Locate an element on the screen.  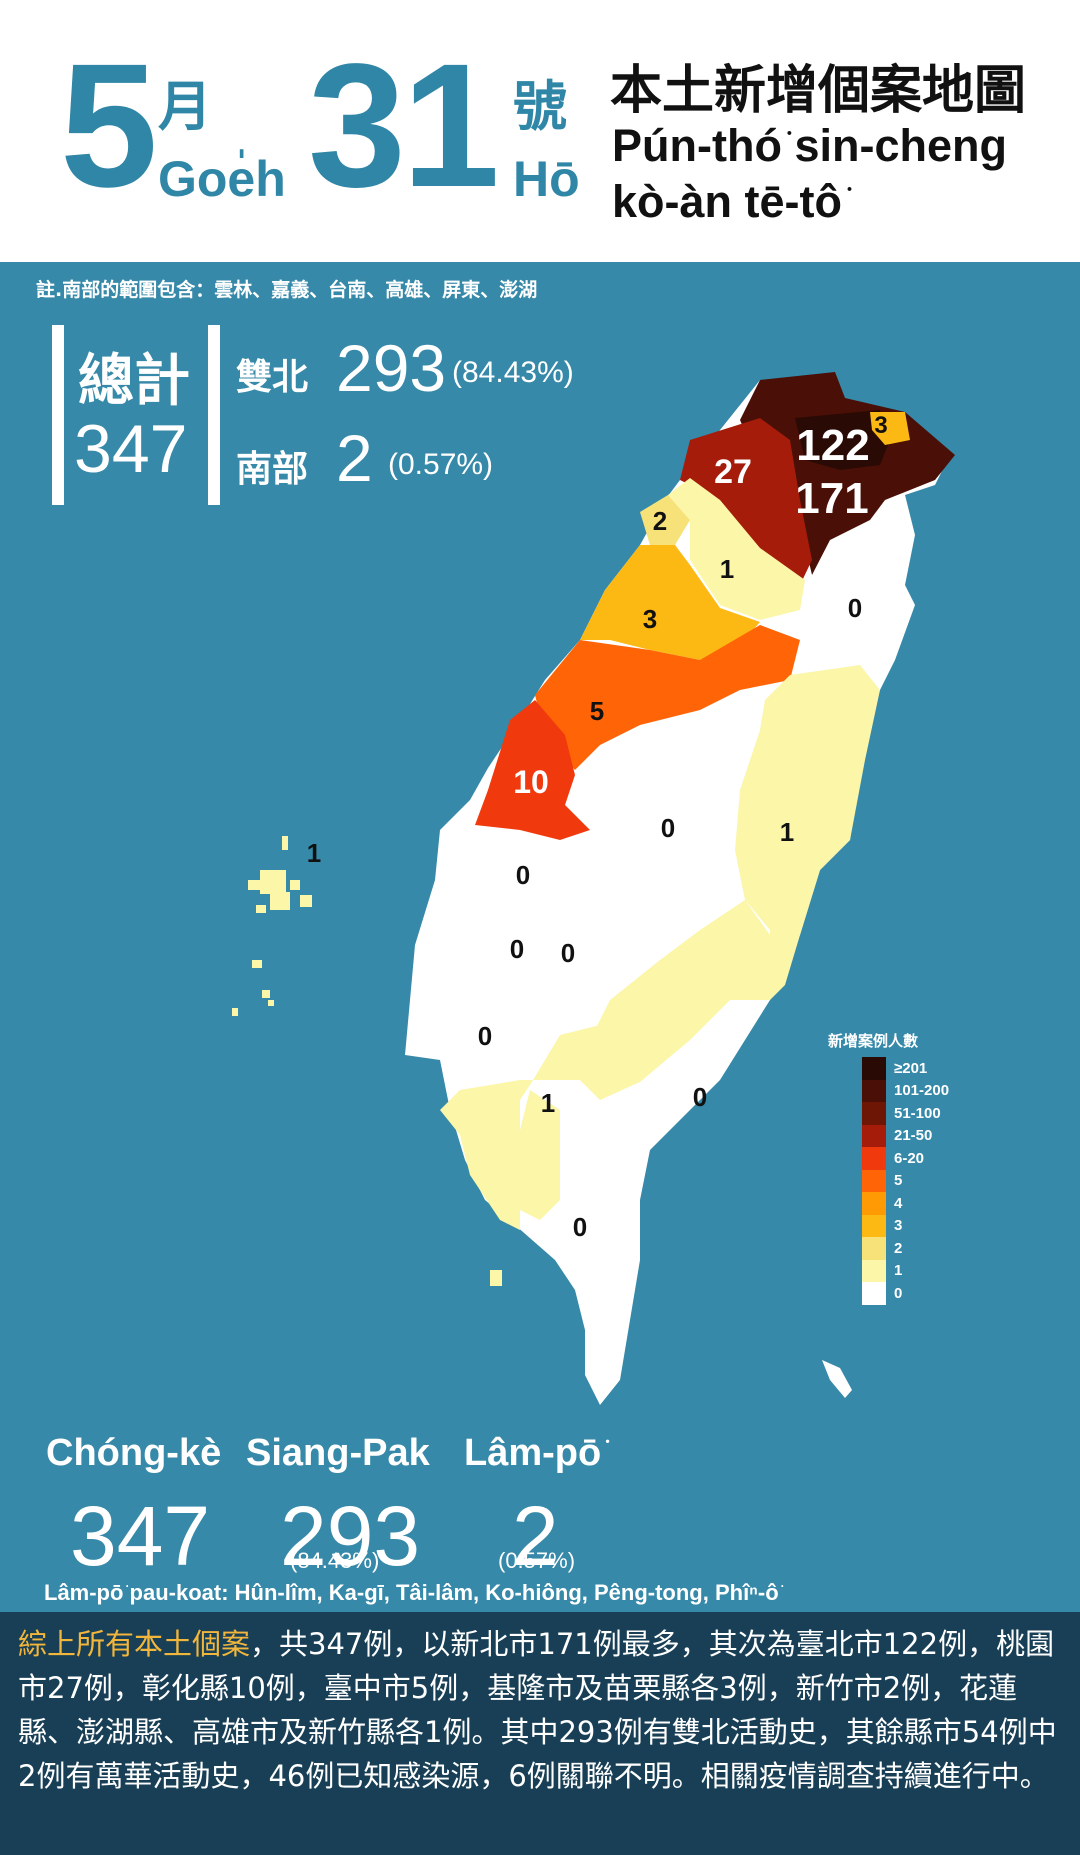
legend-item: 6-20 is located at coordinates (905, 1158).